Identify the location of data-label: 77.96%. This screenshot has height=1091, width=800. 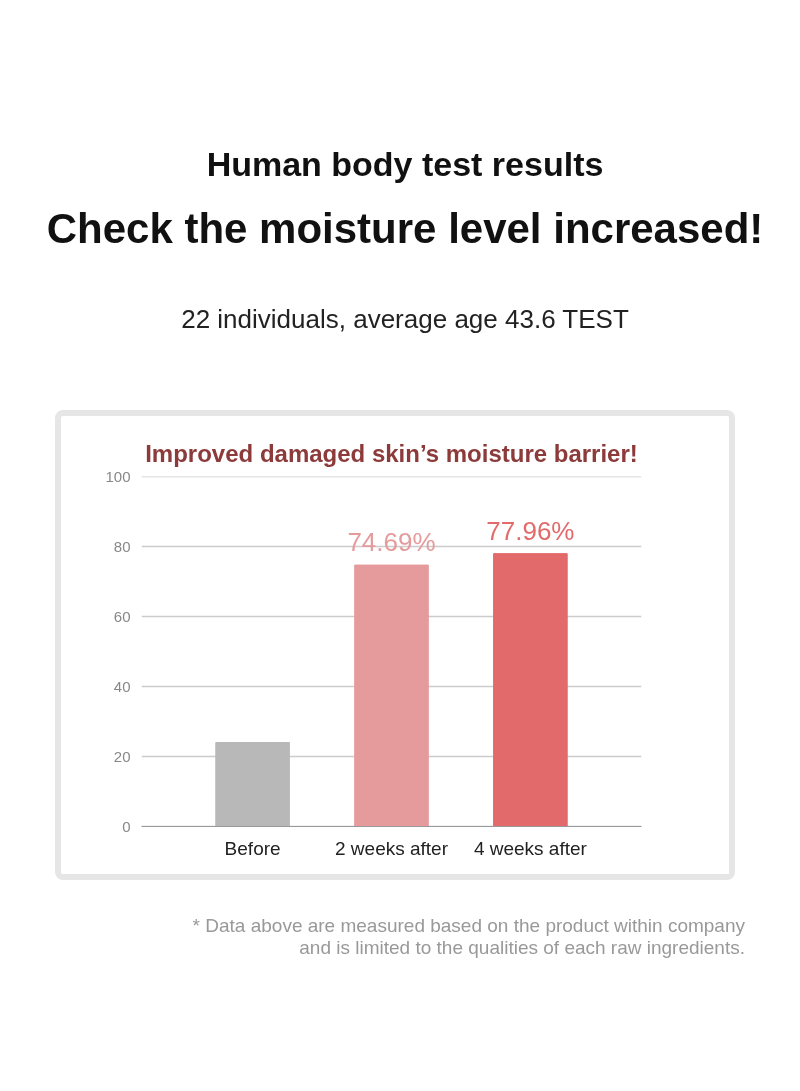
(530, 530).